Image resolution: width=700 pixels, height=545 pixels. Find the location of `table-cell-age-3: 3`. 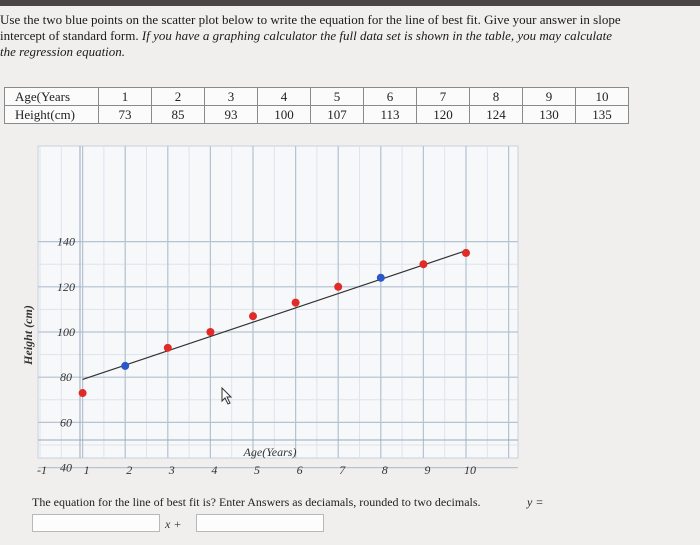

table-cell-age-3: 3 is located at coordinates (231, 96).